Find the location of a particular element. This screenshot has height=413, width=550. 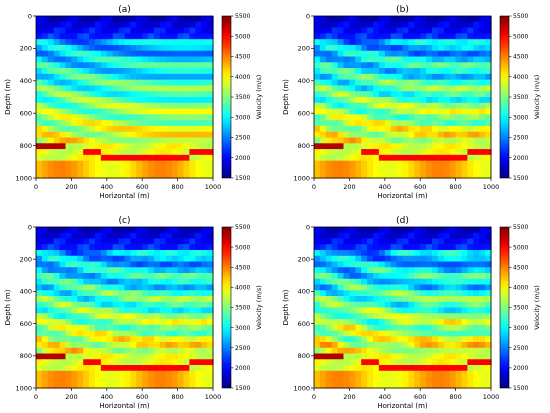

colorbar-tick-label: 4000 is located at coordinates (242, 77).